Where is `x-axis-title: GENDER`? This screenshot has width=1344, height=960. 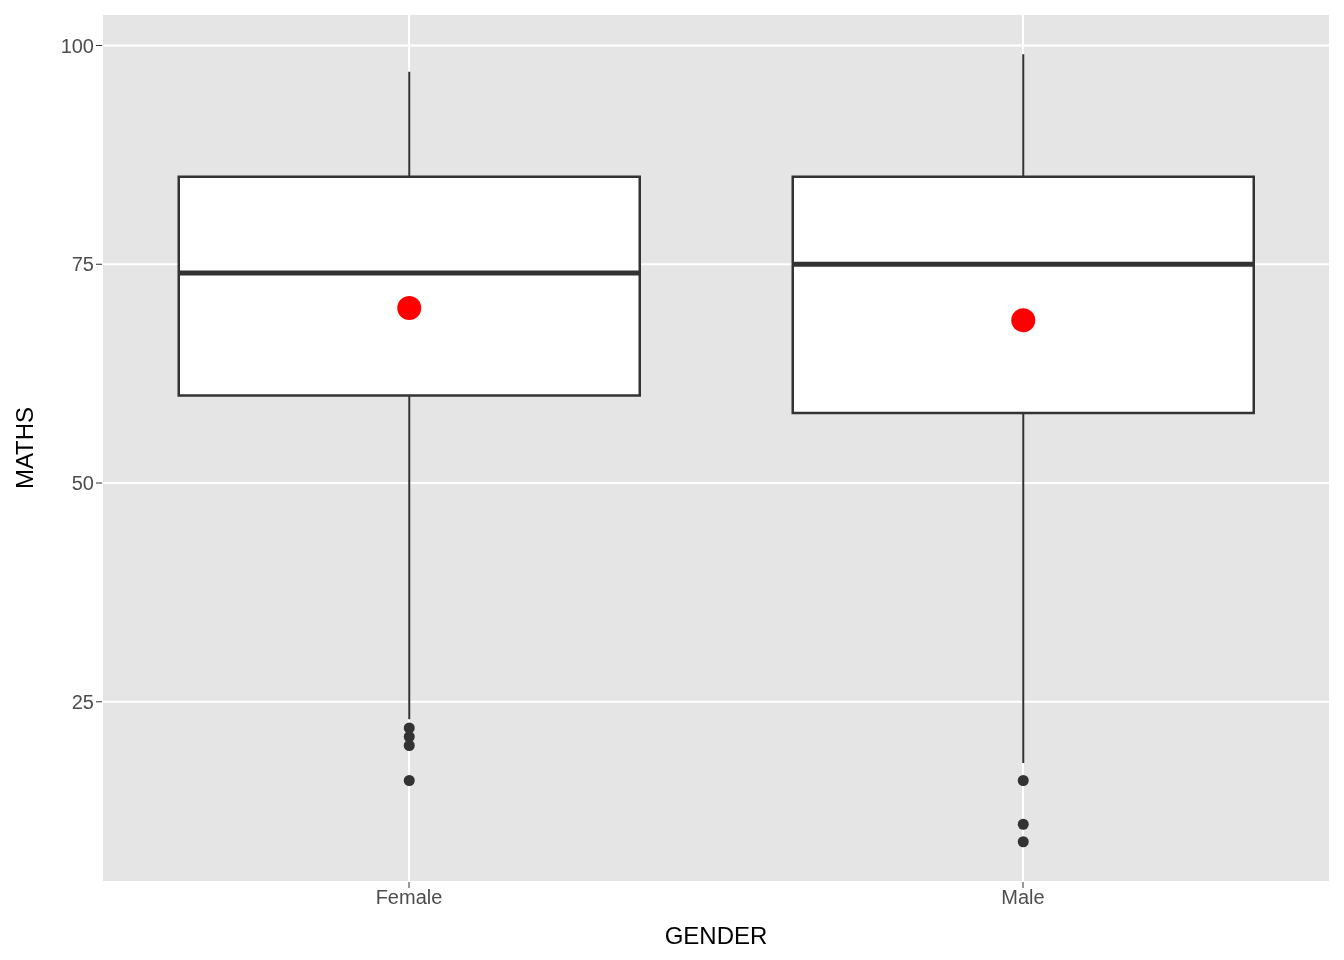
x-axis-title: GENDER is located at coordinates (716, 935).